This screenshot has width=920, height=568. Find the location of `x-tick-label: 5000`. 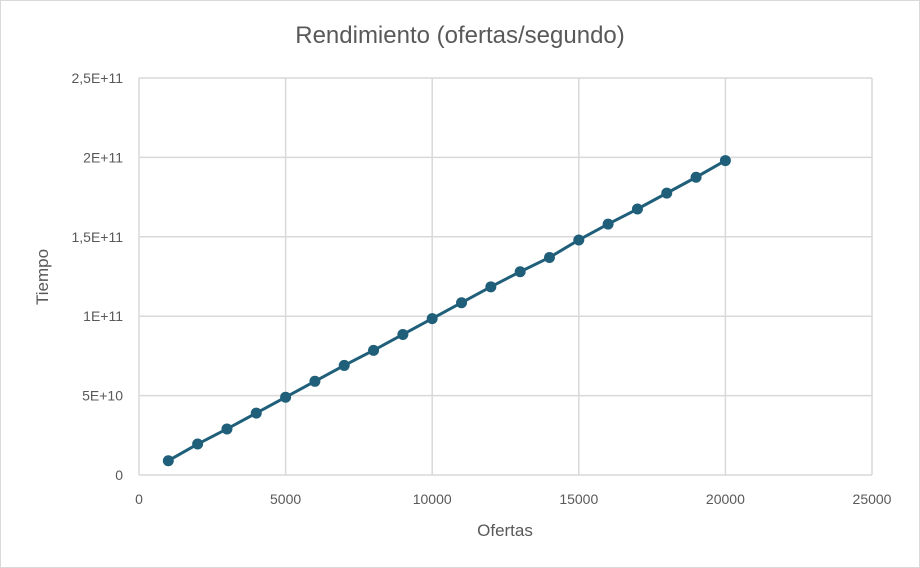

x-tick-label: 5000 is located at coordinates (285, 499).